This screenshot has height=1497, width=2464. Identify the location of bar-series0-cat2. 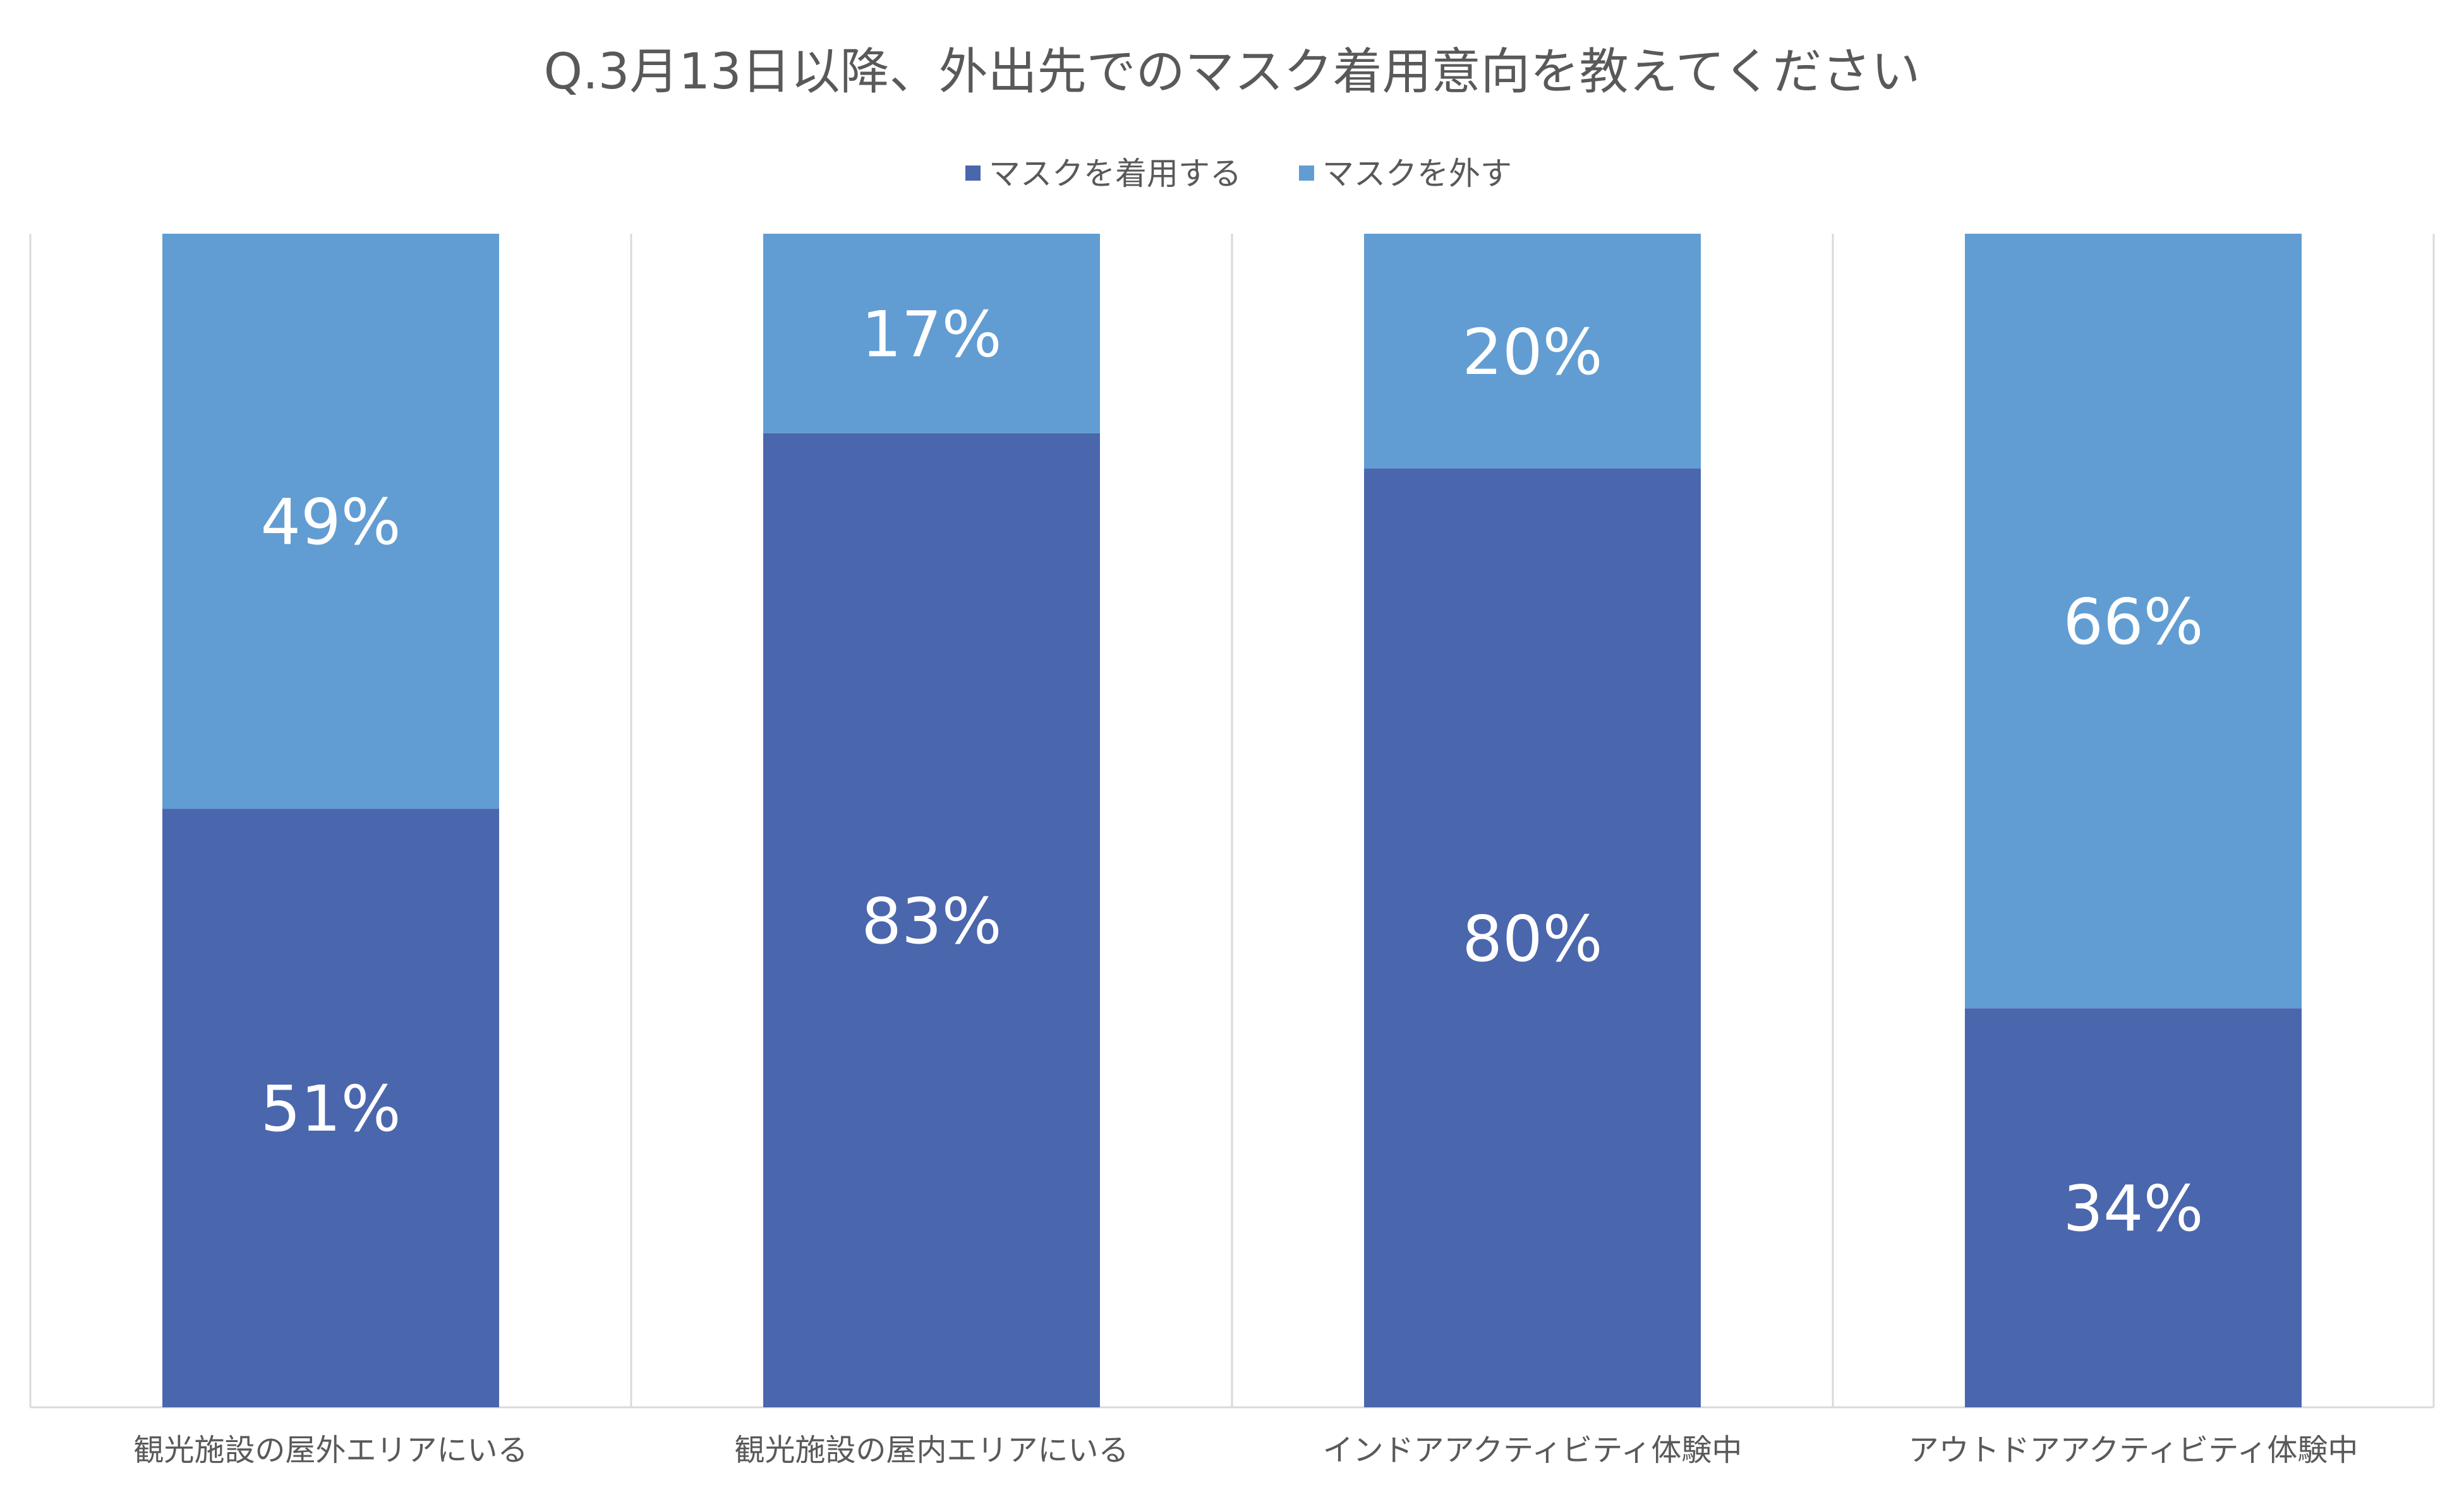
(1533, 938).